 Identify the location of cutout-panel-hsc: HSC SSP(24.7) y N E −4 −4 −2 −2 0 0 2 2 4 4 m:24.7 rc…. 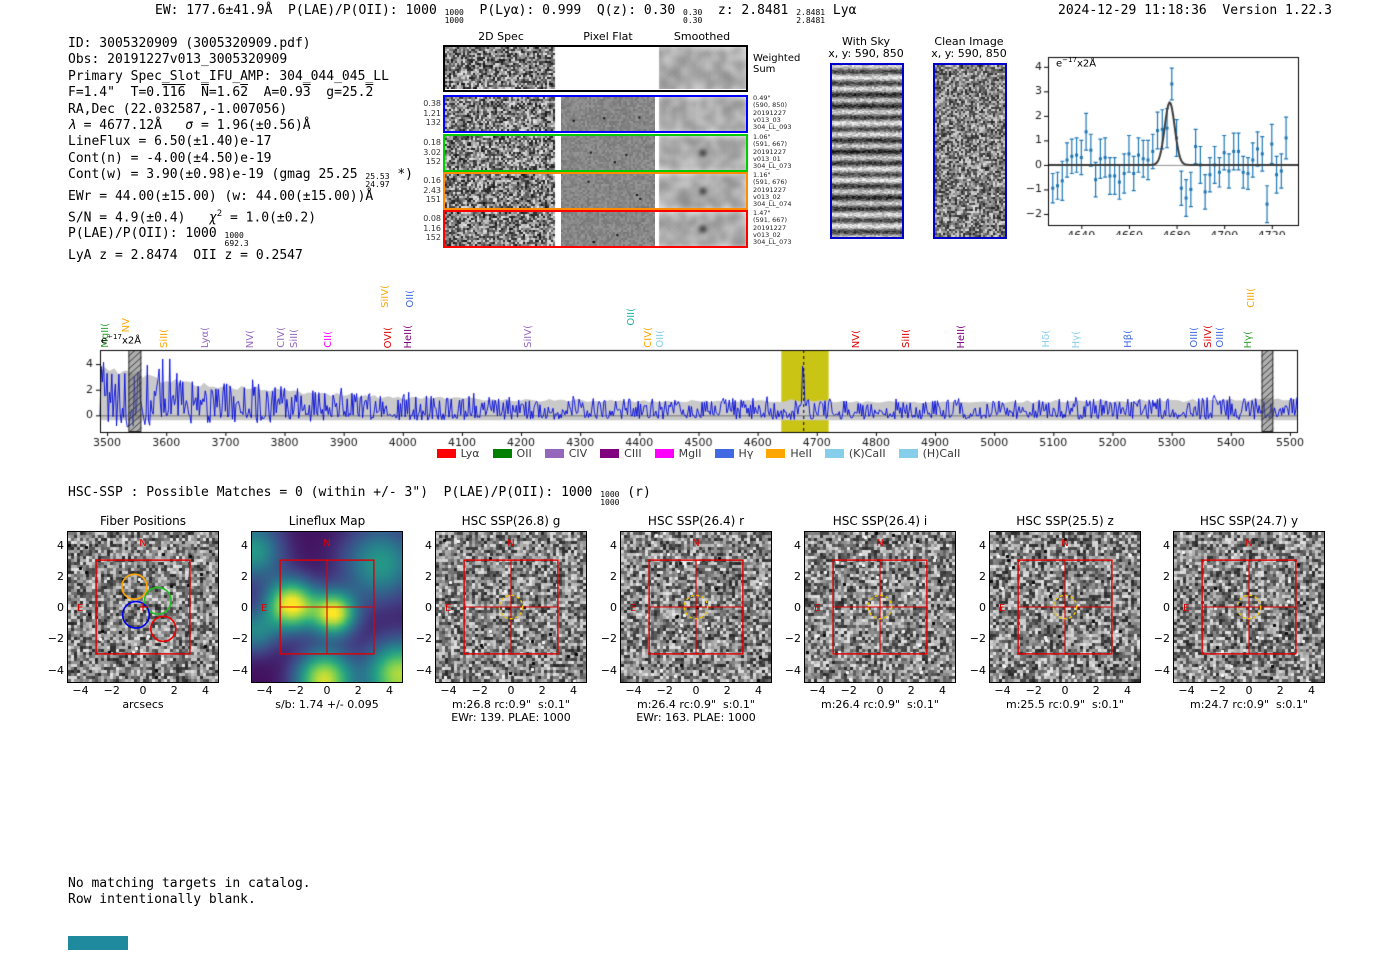
(1239, 619).